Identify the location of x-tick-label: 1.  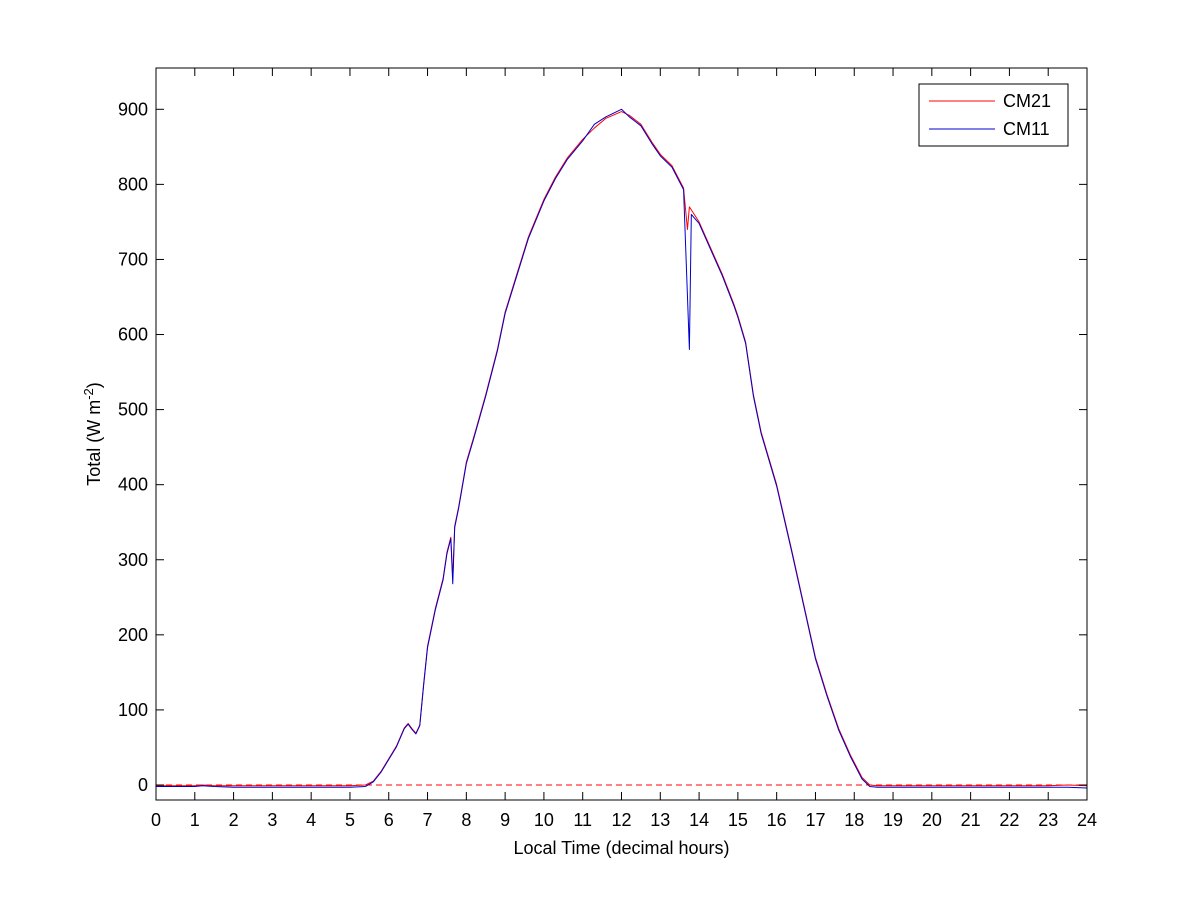
(195, 820).